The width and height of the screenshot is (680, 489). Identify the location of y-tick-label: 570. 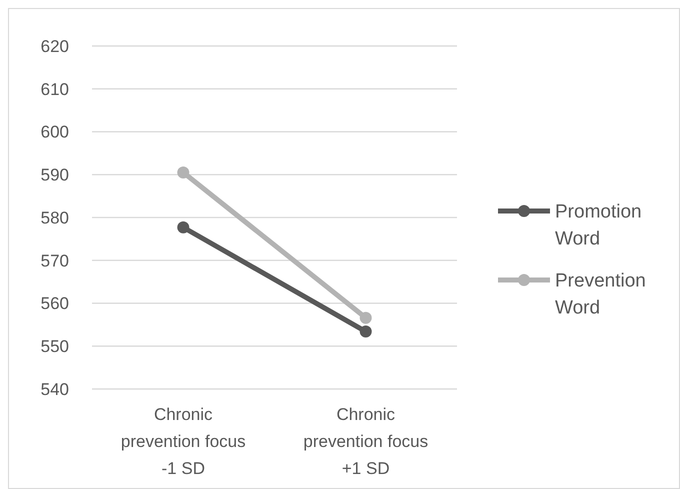
(54, 260).